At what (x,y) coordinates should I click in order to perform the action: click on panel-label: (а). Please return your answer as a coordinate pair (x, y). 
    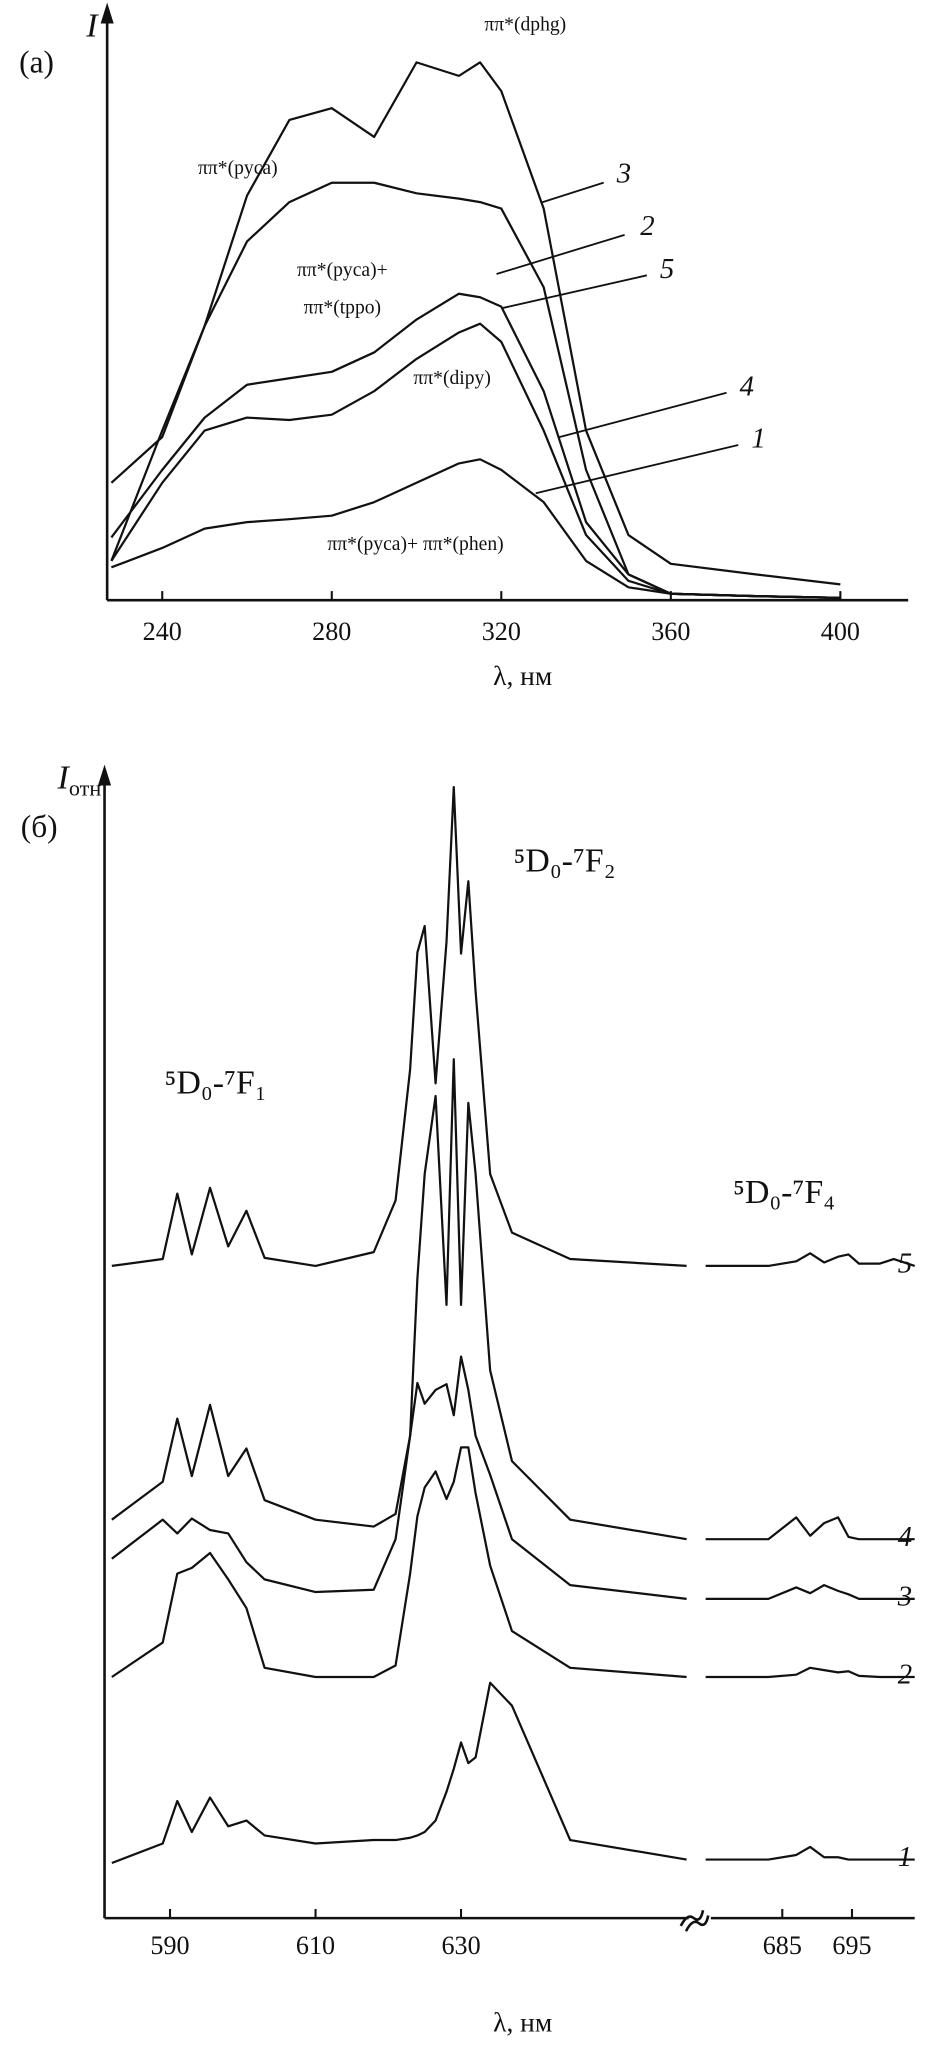
    Looking at the image, I should click on (36, 61).